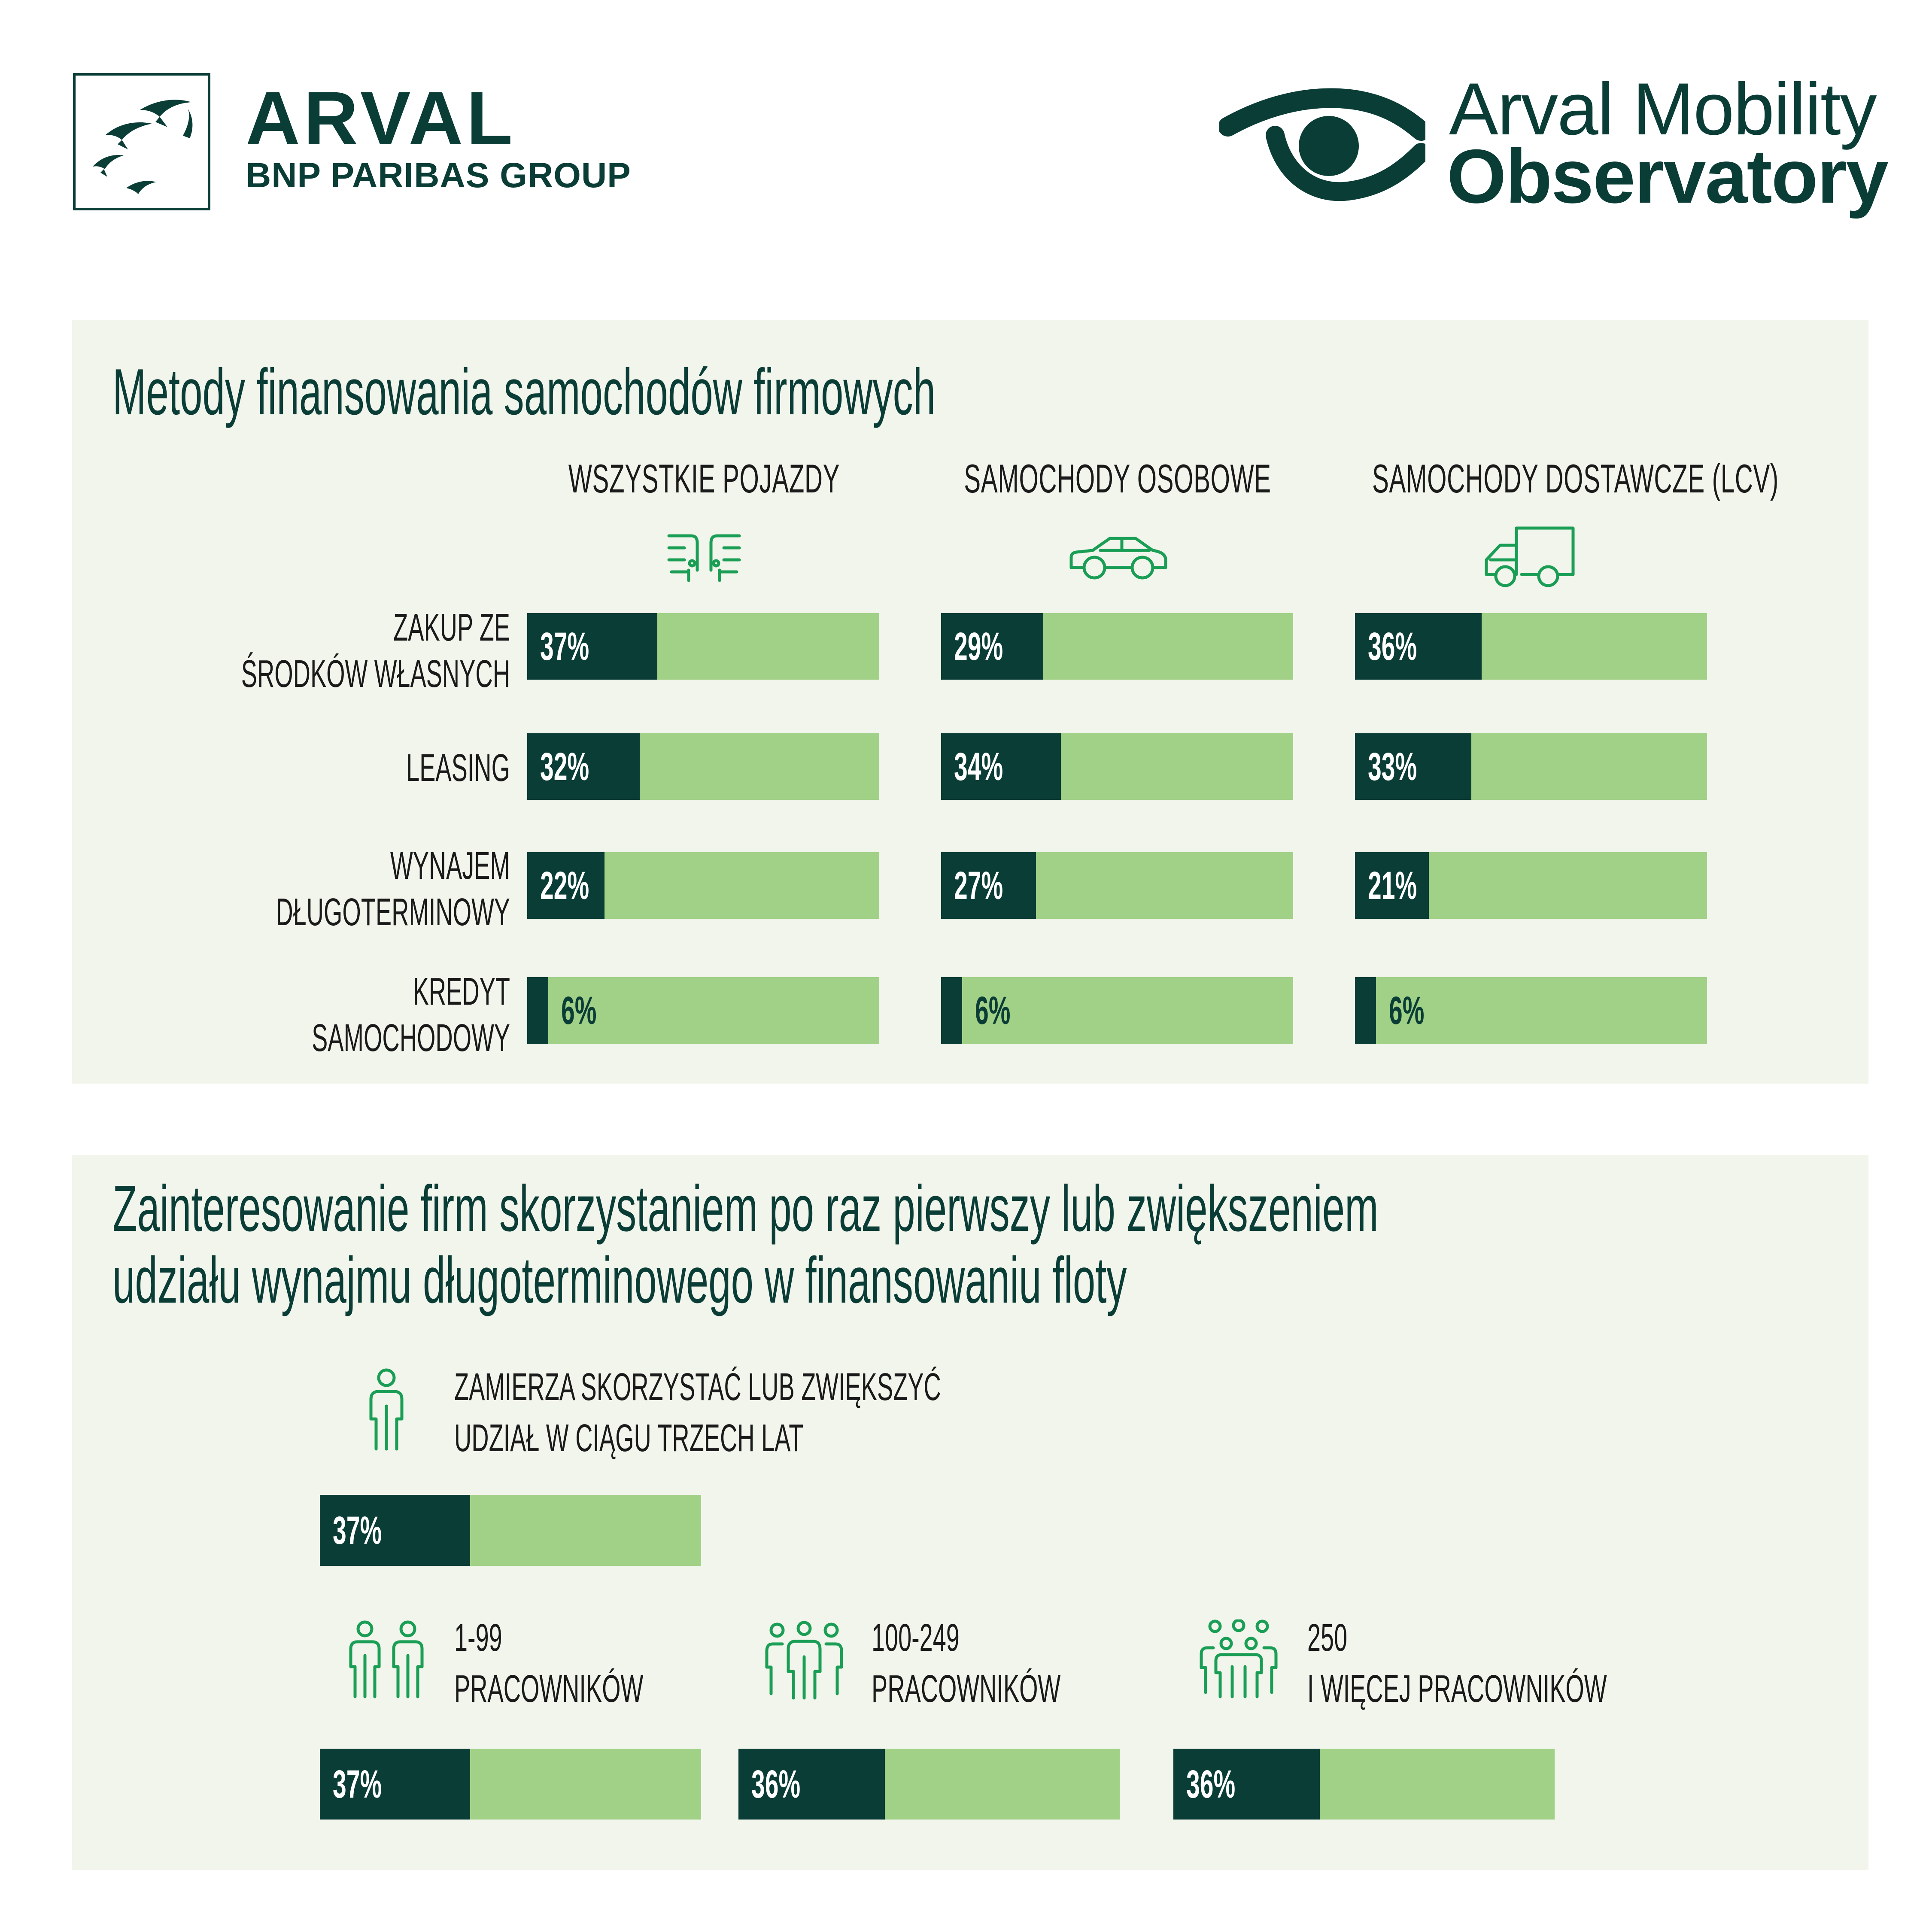 Image resolution: width=1932 pixels, height=1932 pixels. What do you see at coordinates (703, 766) in the screenshot?
I see `bar-s1-r2: 32%` at bounding box center [703, 766].